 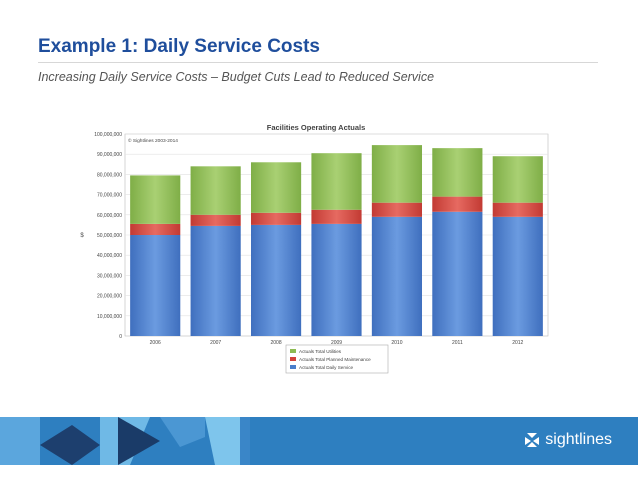 I want to click on chart-copyright: © Sightlines 2003-2014, so click(x=153, y=140).